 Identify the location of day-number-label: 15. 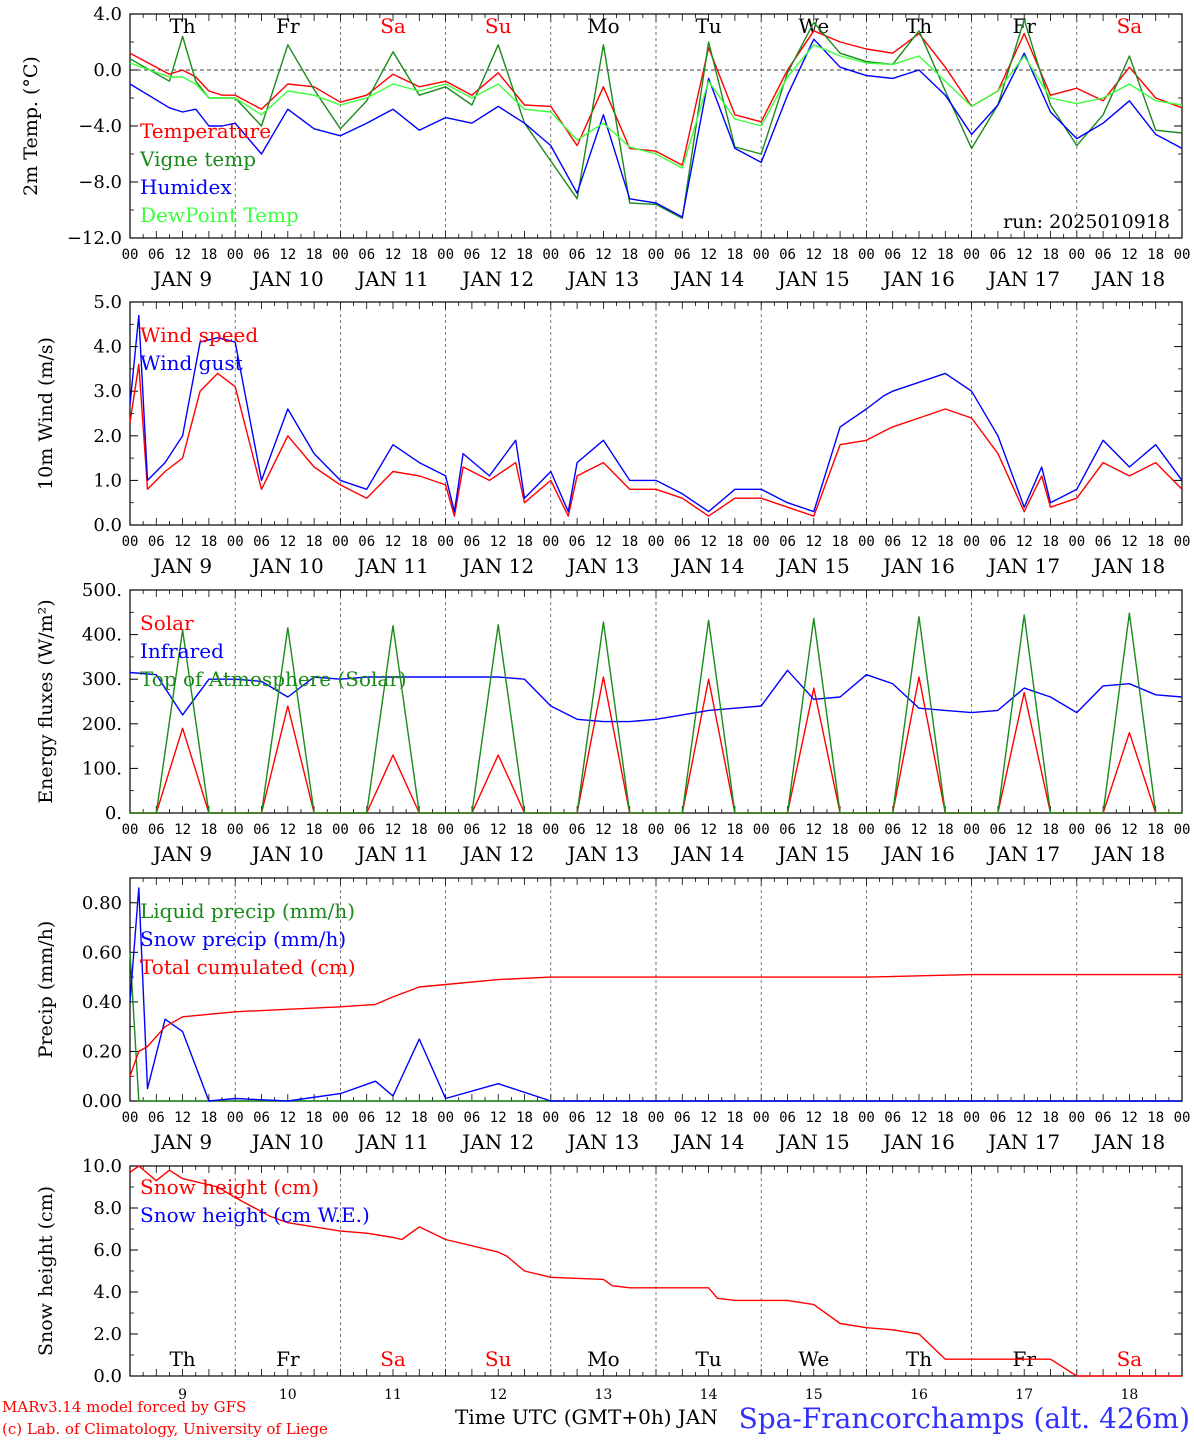
(814, 1395).